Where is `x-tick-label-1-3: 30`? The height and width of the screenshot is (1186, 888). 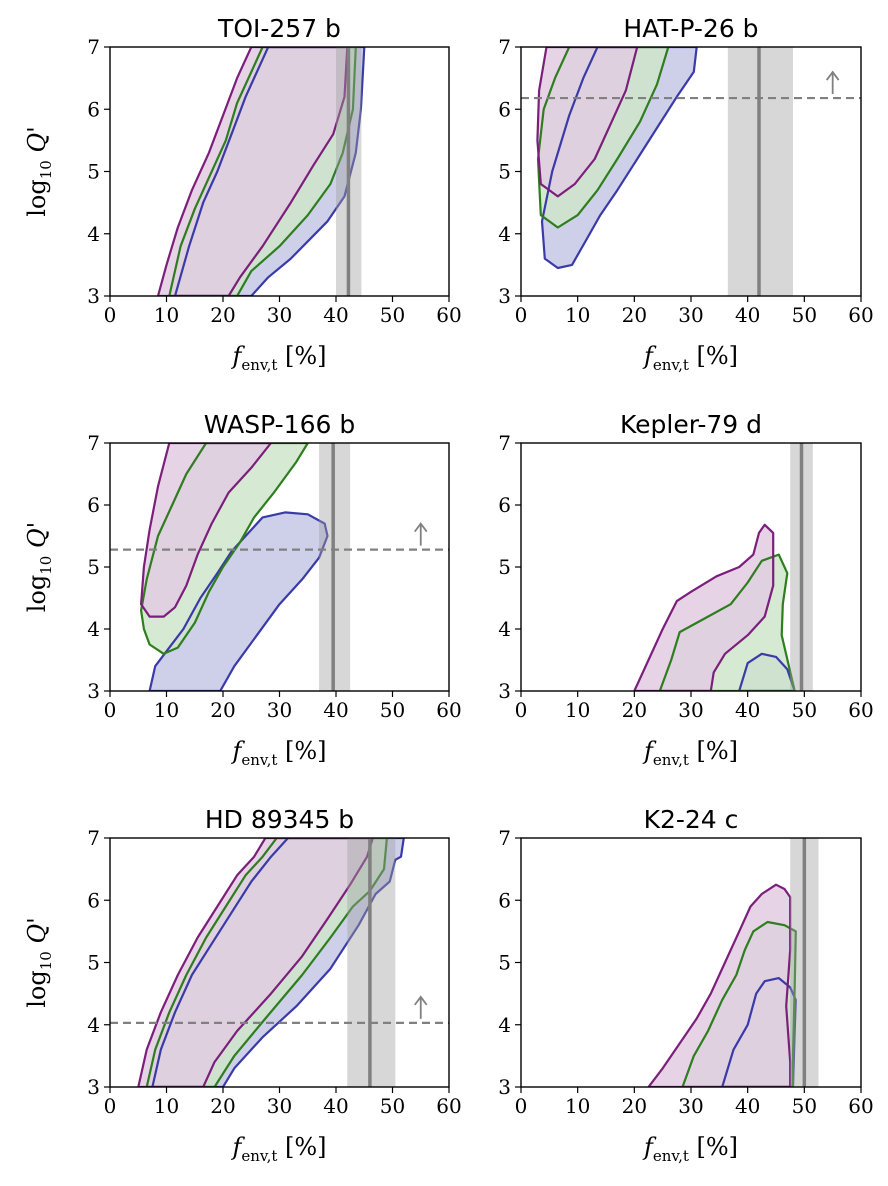
x-tick-label-1-3: 30 is located at coordinates (690, 315).